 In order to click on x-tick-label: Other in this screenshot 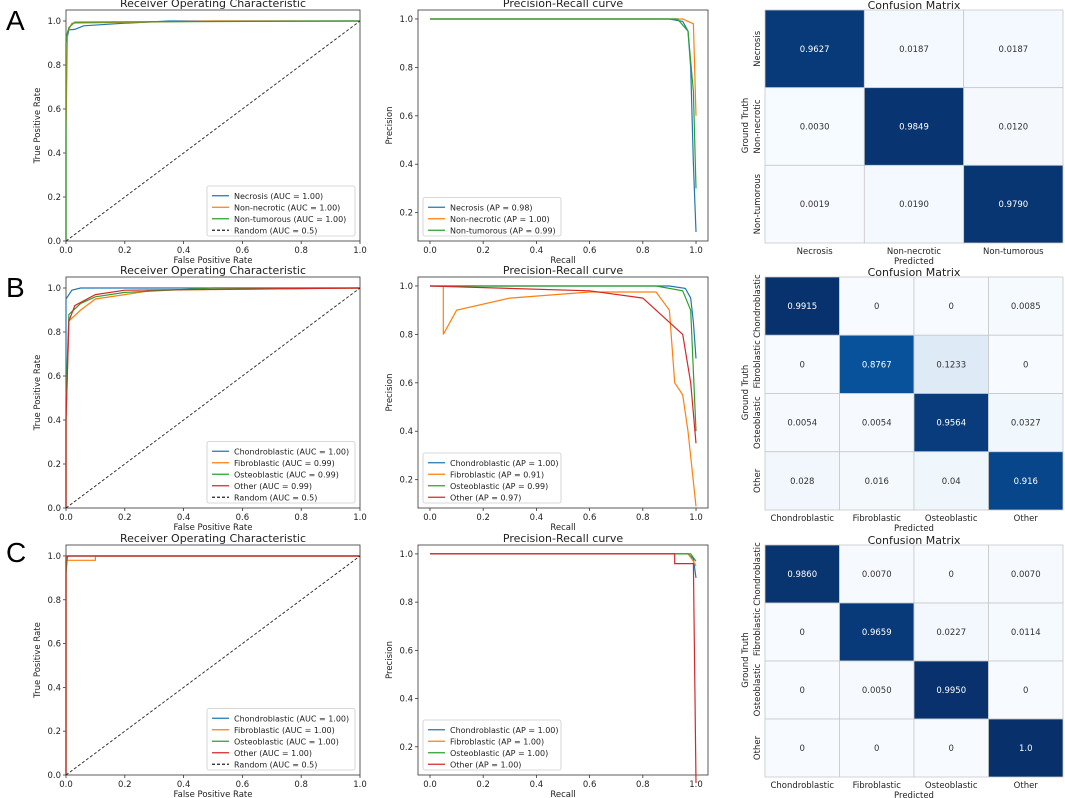, I will do `click(1026, 519)`.